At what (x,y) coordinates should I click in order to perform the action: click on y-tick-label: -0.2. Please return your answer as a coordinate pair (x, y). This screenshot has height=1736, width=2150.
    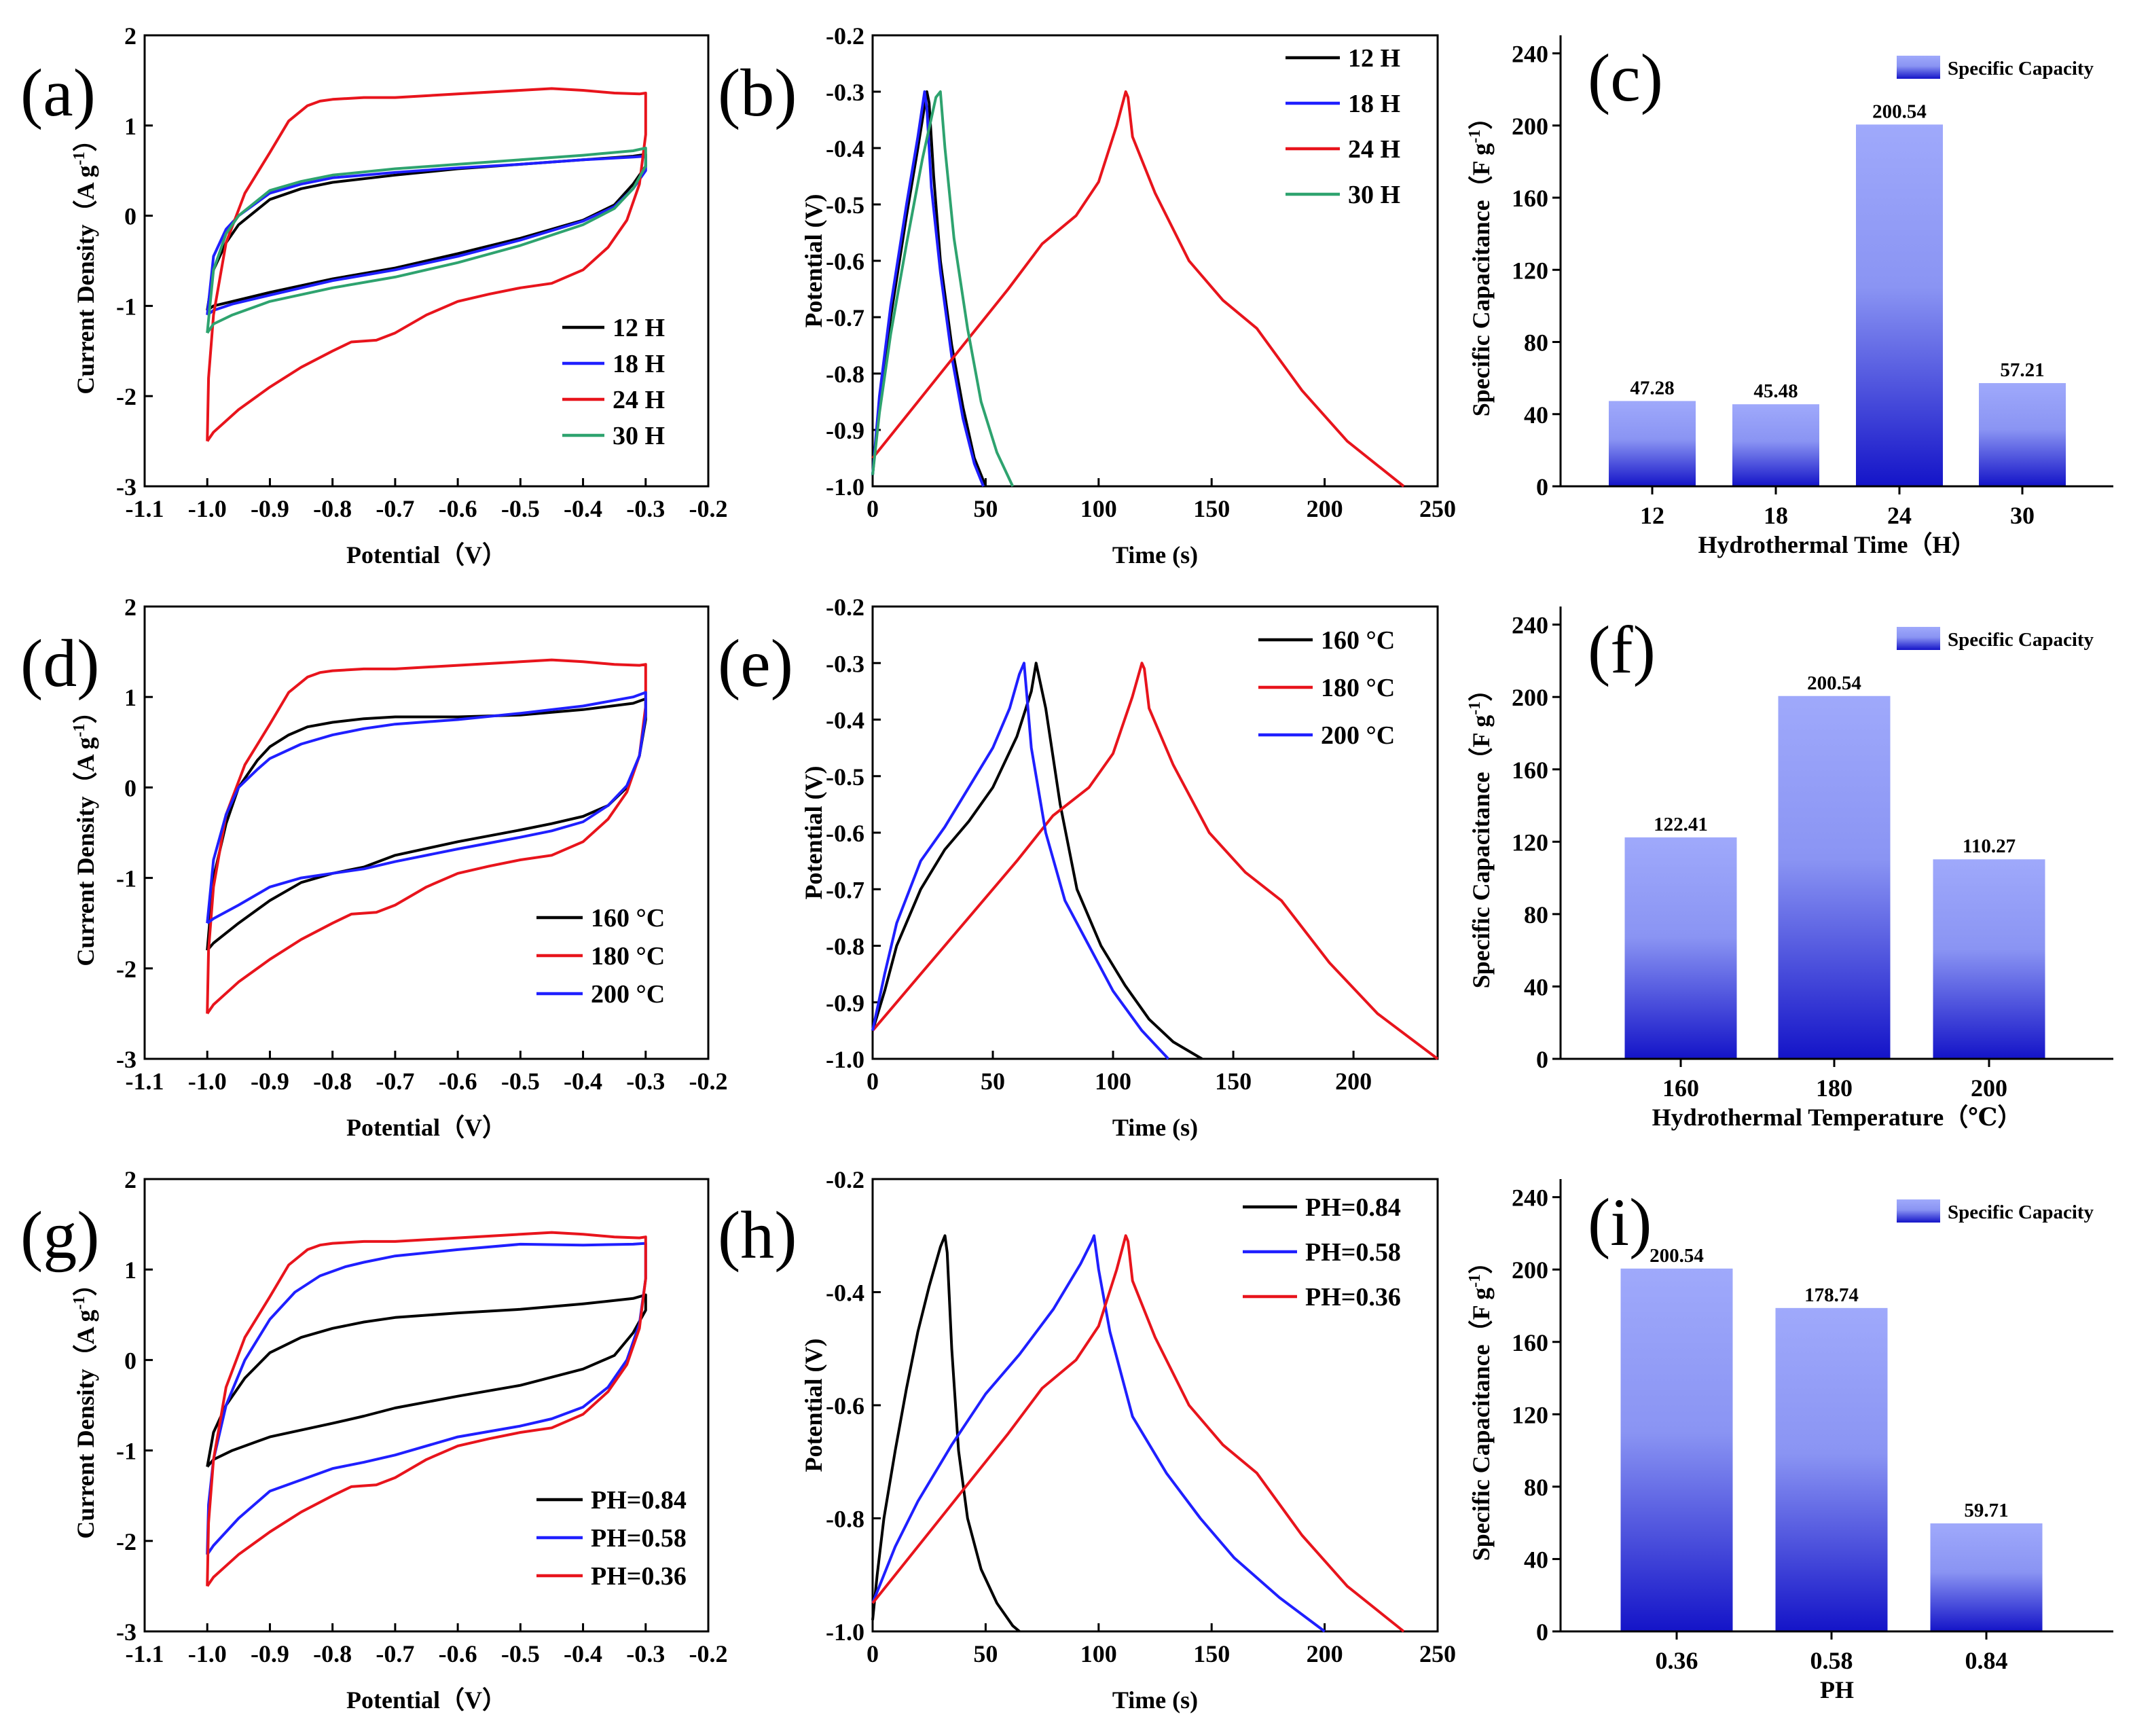
    Looking at the image, I should click on (845, 1179).